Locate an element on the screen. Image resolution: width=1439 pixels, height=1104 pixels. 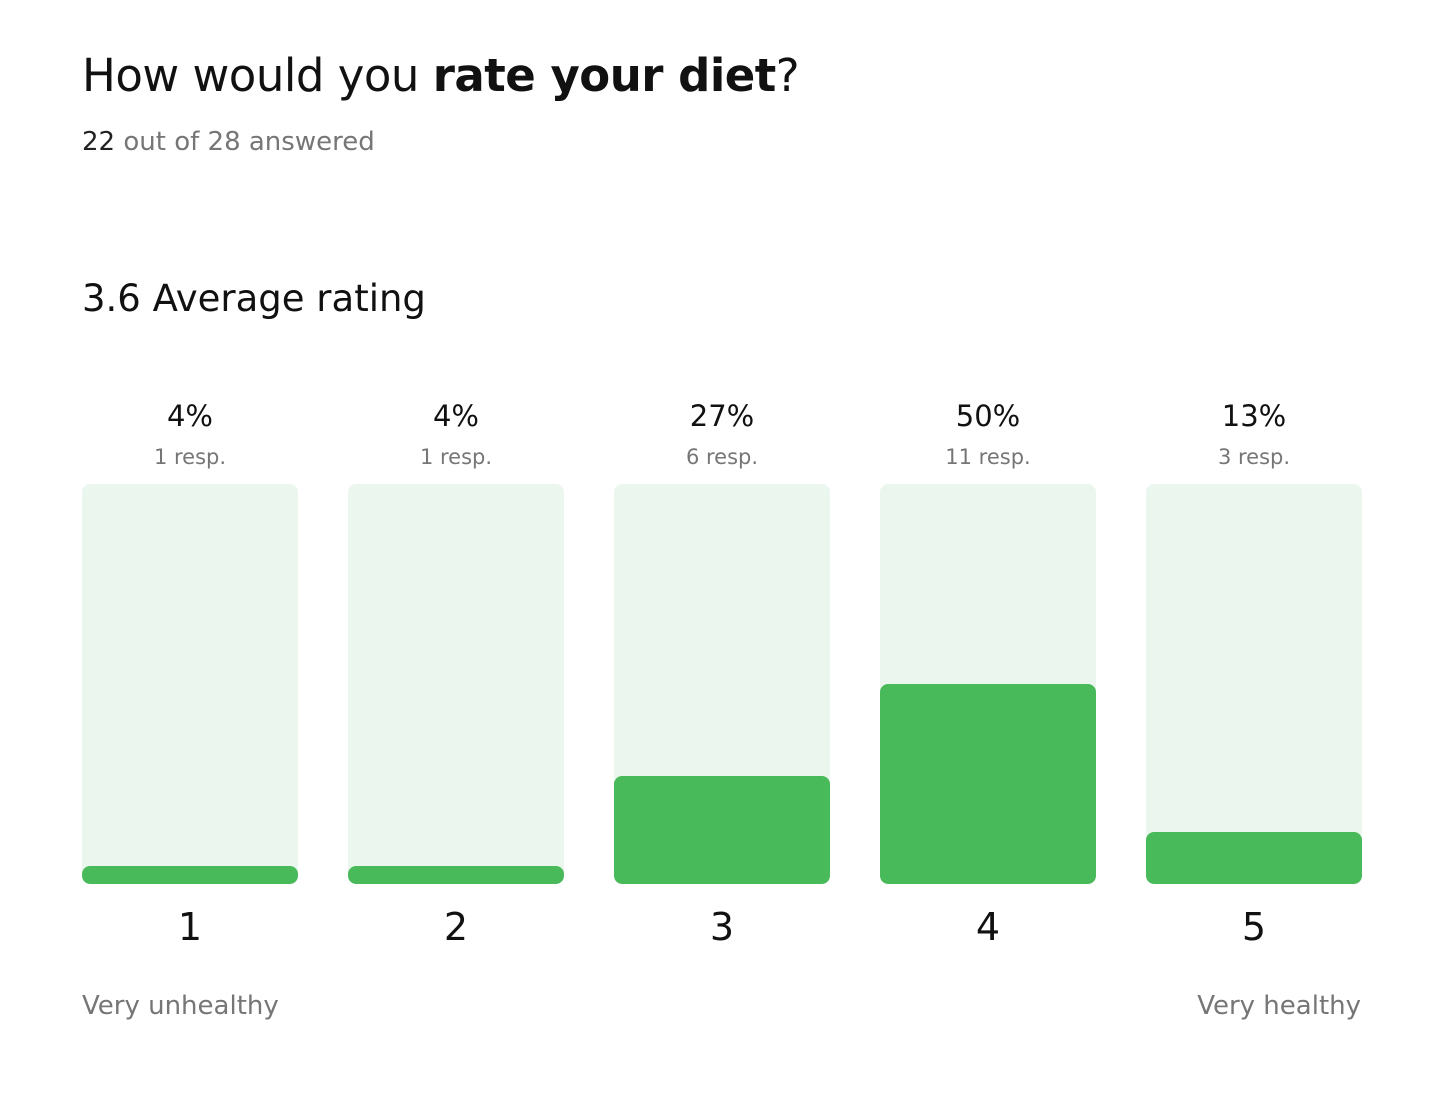
question-prefix: How would you is located at coordinates (257, 75).